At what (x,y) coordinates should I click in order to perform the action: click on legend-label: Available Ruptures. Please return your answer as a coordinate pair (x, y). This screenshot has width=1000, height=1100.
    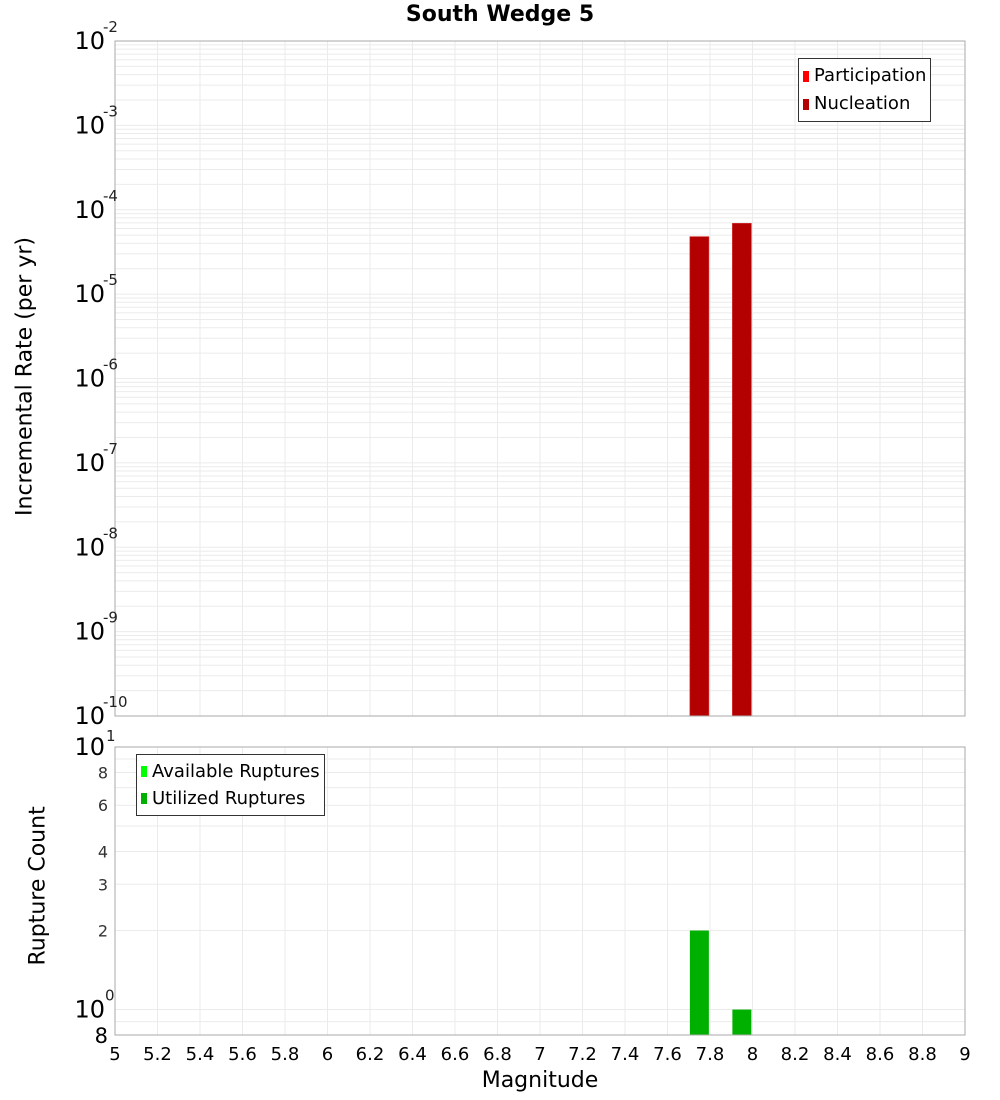
    Looking at the image, I should click on (236, 771).